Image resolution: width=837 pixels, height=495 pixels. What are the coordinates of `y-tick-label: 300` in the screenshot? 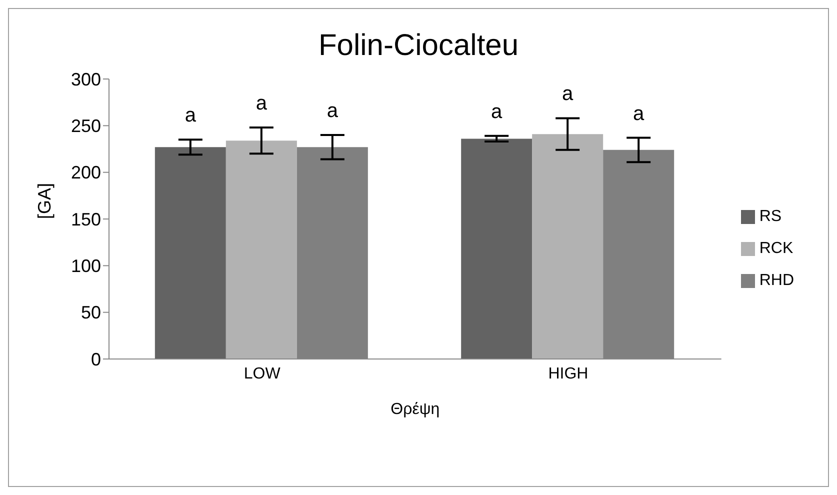 It's located at (85, 79).